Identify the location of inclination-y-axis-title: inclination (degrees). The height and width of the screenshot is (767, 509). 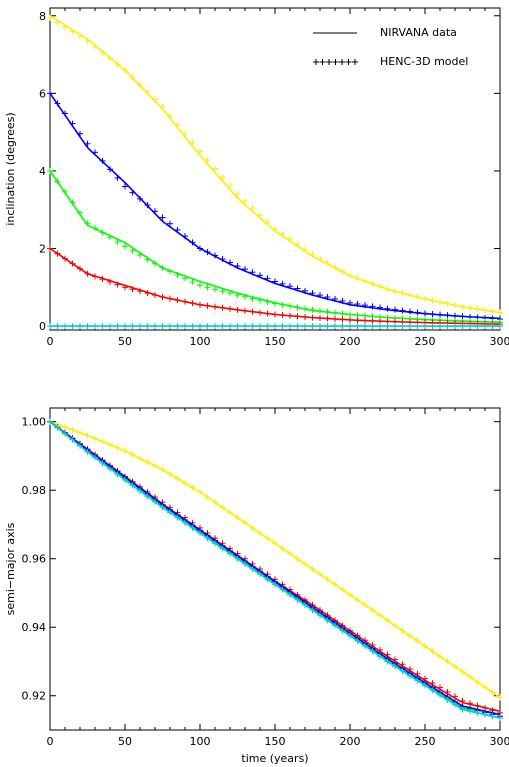
(10, 168).